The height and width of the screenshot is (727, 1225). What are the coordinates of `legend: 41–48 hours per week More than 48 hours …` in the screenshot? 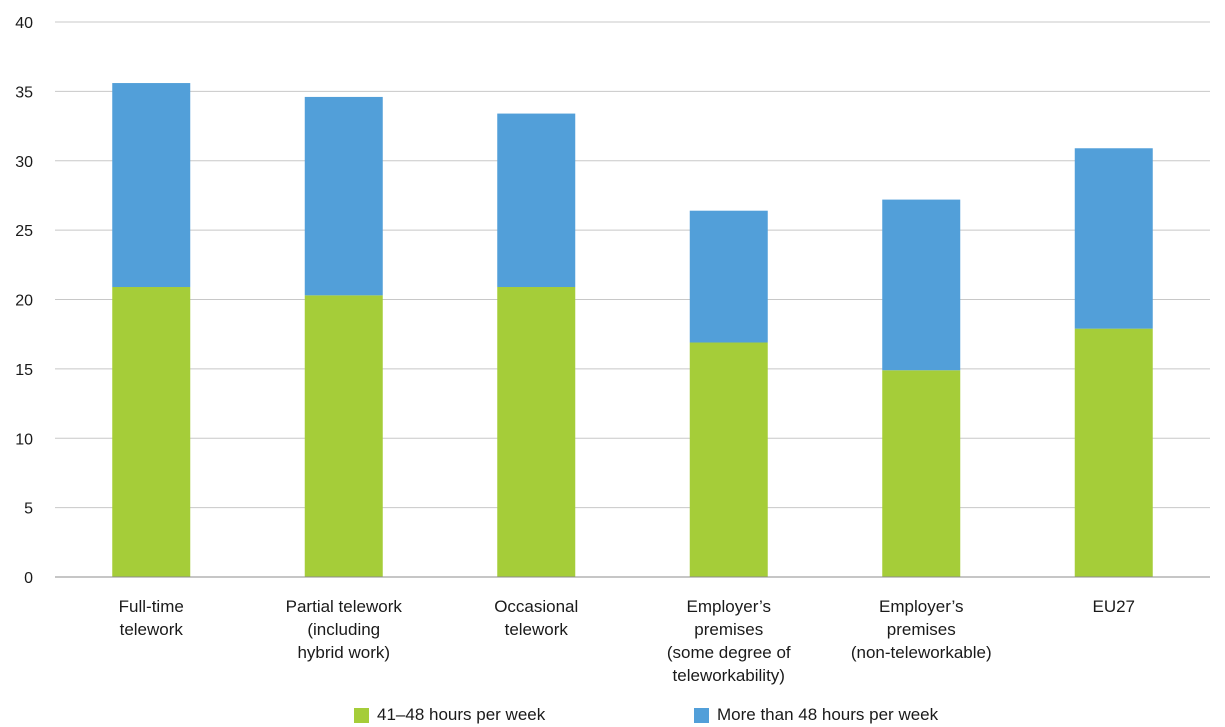 It's located at (612, 716).